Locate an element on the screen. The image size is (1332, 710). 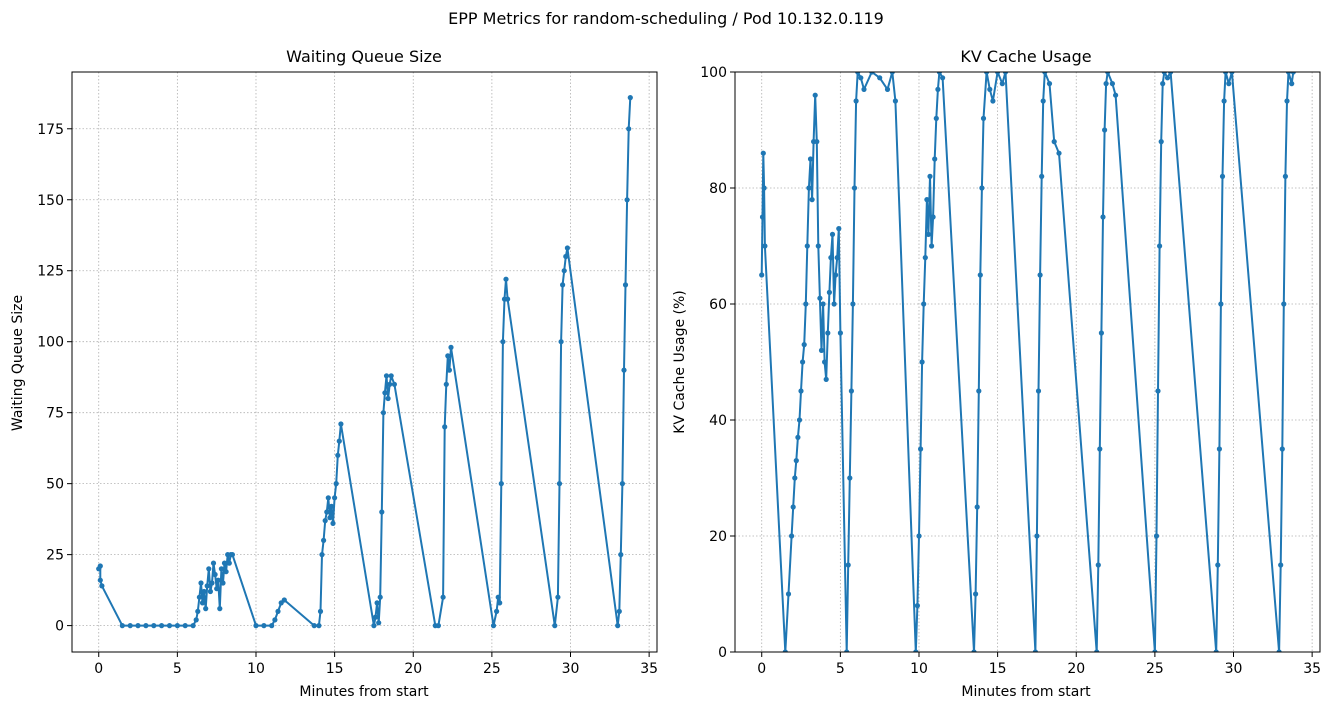
x-tick-label: 35 is located at coordinates (1312, 669).